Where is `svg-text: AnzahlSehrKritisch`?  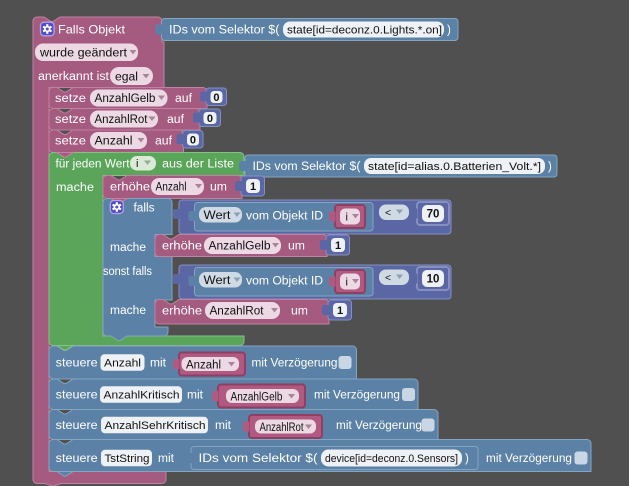
svg-text: AnzahlSehrKritisch is located at coordinates (155, 426).